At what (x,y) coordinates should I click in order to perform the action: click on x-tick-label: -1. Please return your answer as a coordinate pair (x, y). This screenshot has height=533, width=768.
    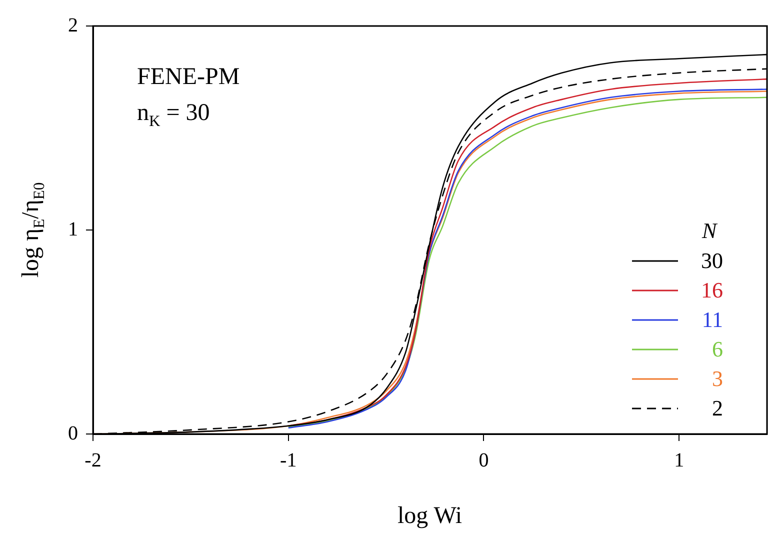
    Looking at the image, I should click on (288, 460).